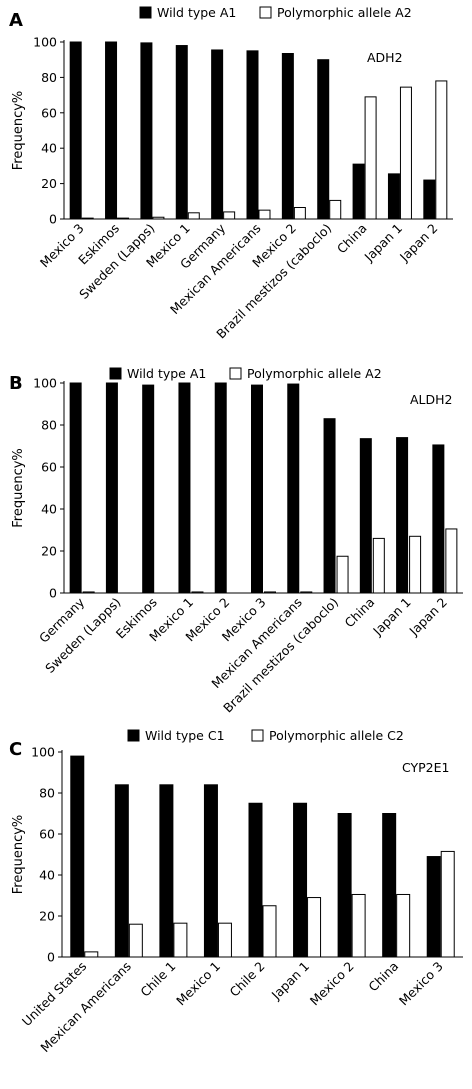 Image resolution: width=472 pixels, height=1089 pixels. Describe the element at coordinates (157, 979) in the screenshot. I see `x-tick-label: Chile 1` at that location.